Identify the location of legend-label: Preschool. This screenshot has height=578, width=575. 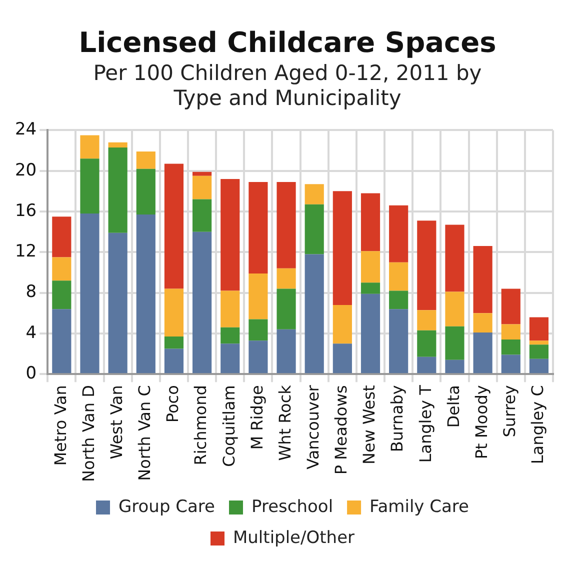
(293, 507).